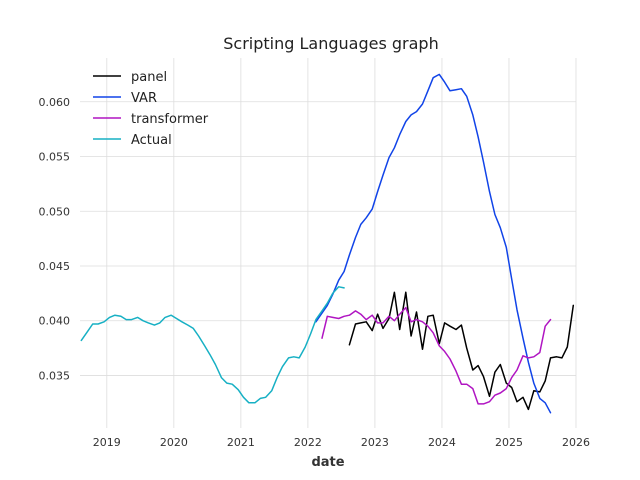  I want to click on legend-label: panel, so click(149, 77).